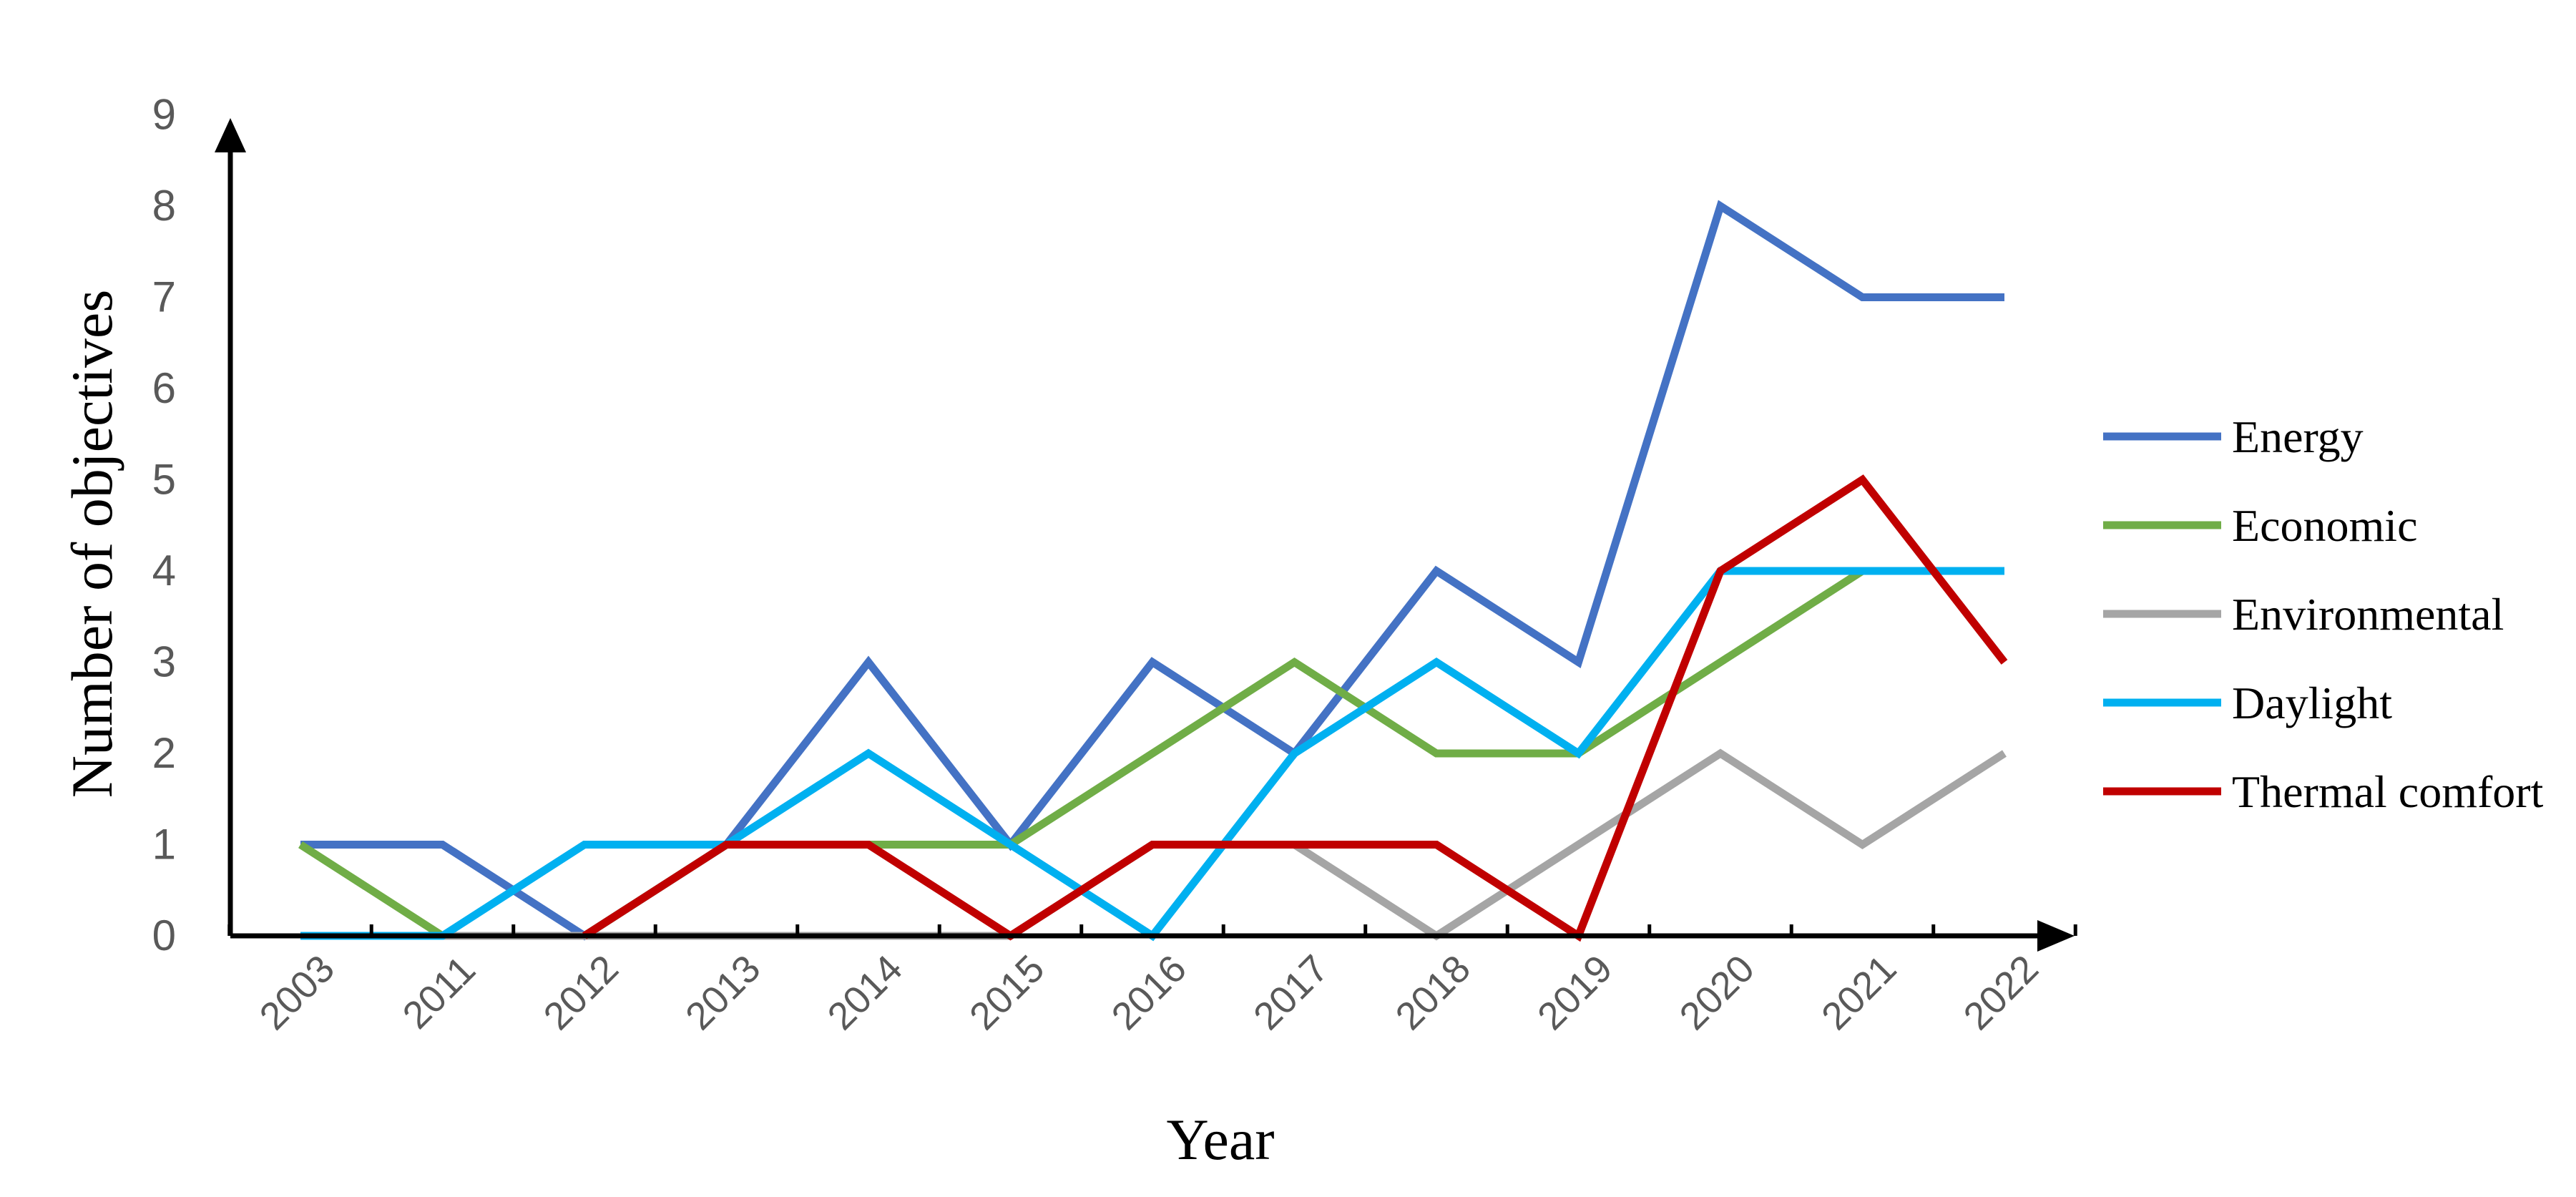 The height and width of the screenshot is (1197, 2576). I want to click on y-tick-label: 7, so click(164, 297).